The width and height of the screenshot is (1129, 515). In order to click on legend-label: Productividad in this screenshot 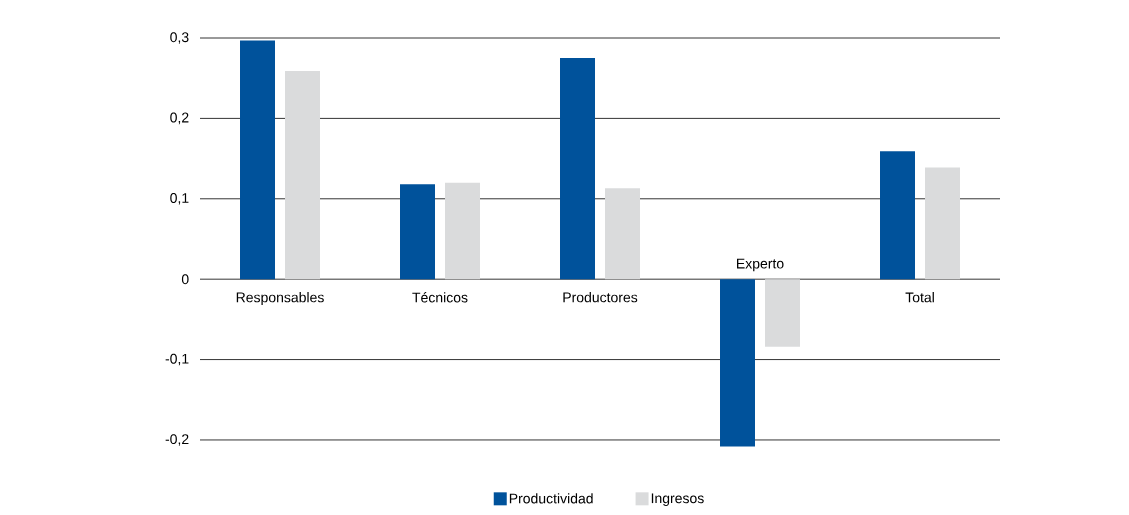, I will do `click(551, 498)`.